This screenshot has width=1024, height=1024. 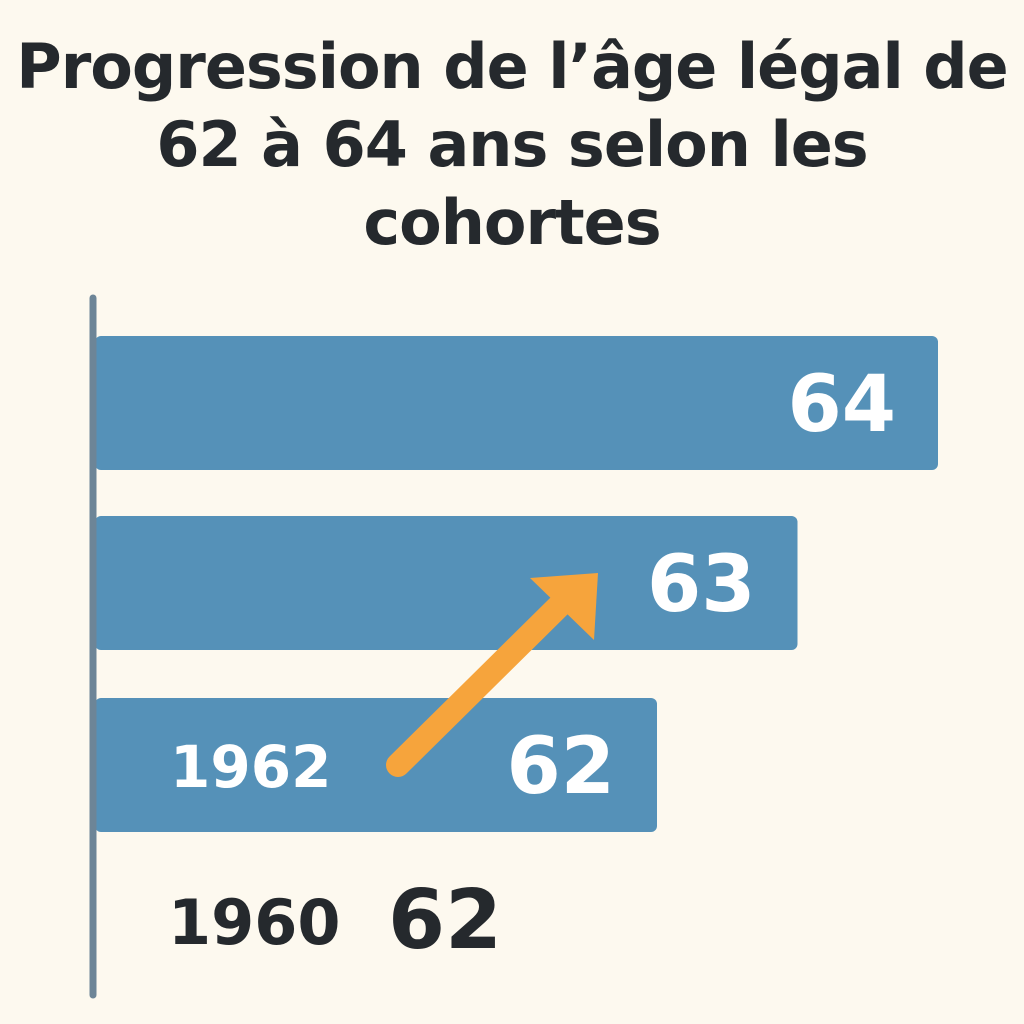 I want to click on category-label: 1960, so click(x=254, y=922).